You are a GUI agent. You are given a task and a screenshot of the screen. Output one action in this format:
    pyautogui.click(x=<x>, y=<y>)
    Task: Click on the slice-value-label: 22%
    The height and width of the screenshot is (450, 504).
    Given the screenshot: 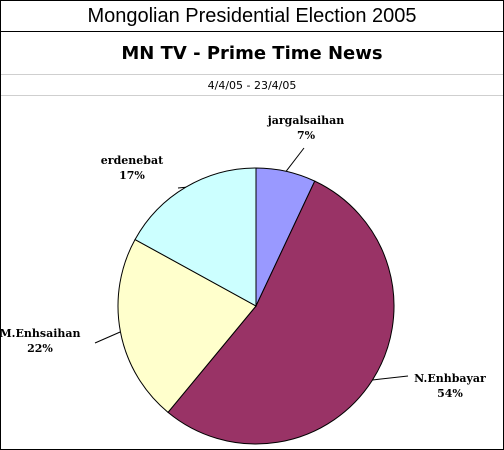 What is the action you would take?
    pyautogui.click(x=40, y=348)
    